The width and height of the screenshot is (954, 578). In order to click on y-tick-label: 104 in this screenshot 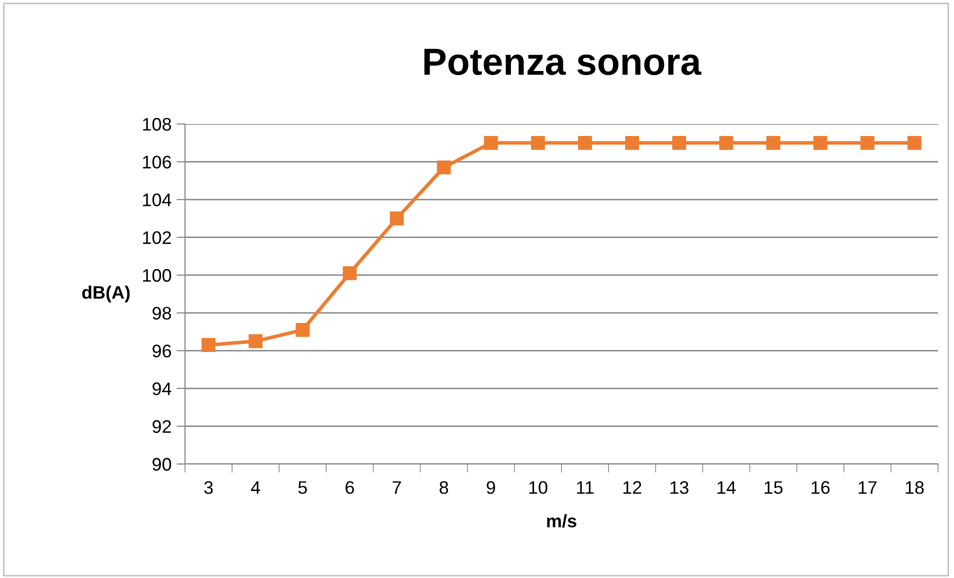, I will do `click(157, 199)`.